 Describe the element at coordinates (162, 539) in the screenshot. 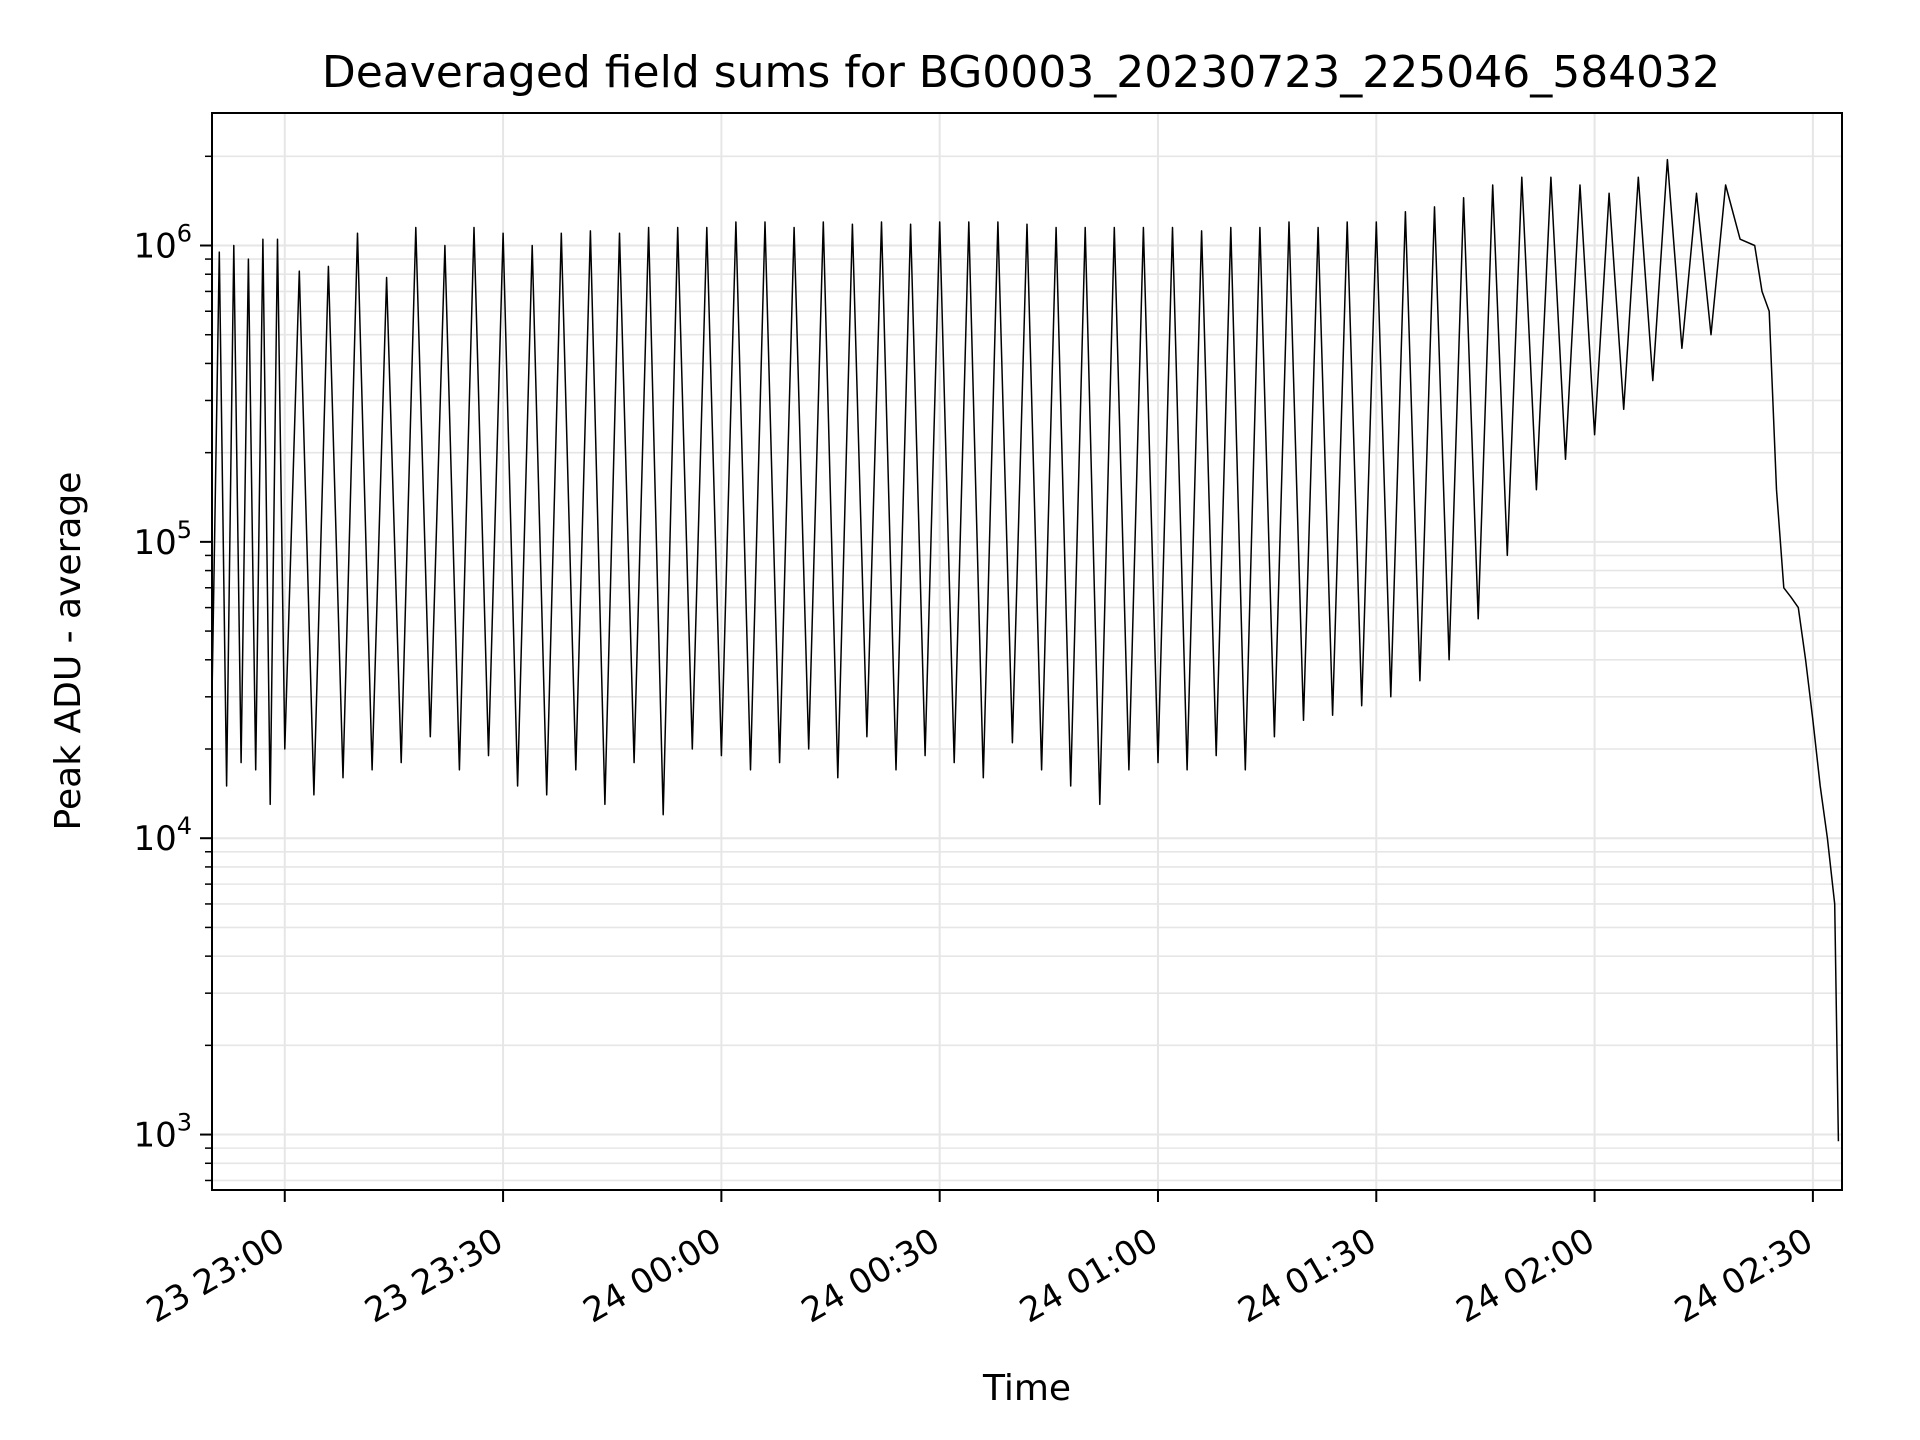

I see `y-tick-label: 10⁵` at that location.